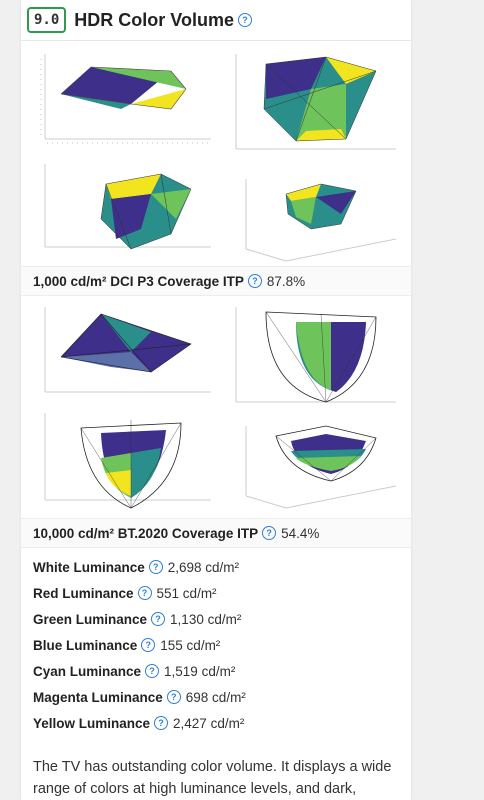  I want to click on stat-magenta-luminance: Magenta Luminance? 698 cd/m², so click(222, 697).